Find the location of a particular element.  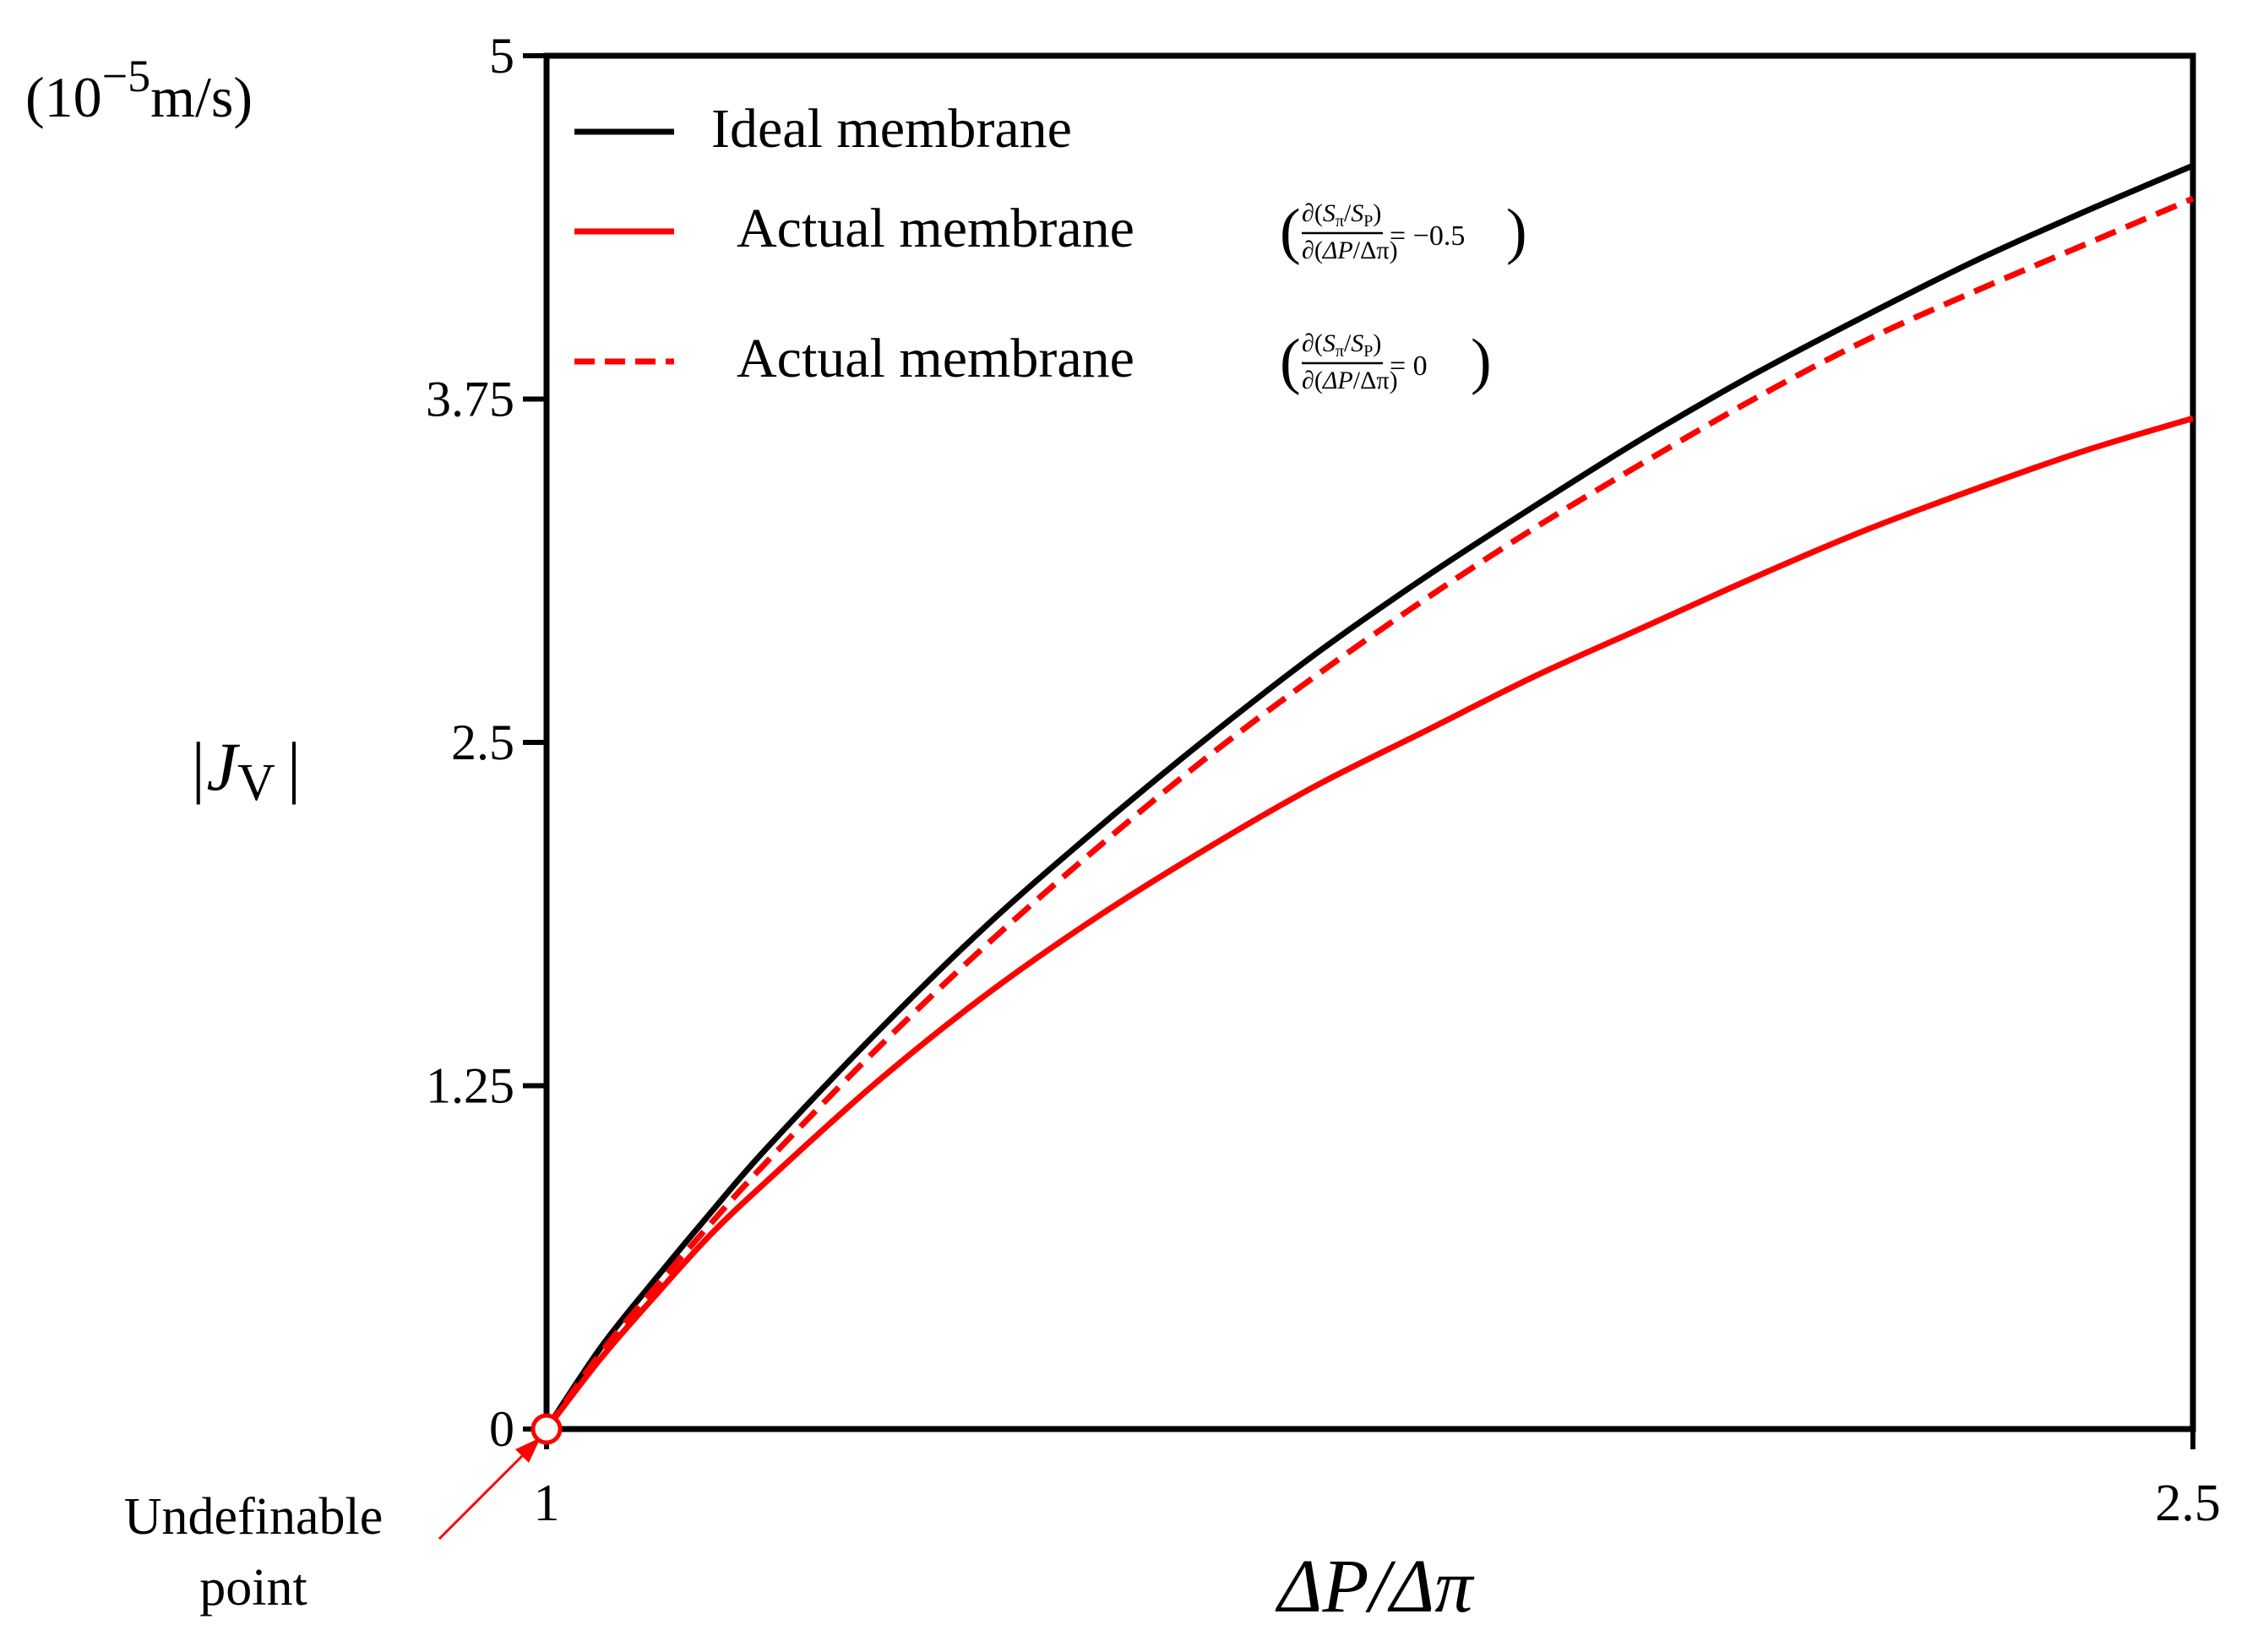

x-axis-label: ΔP/Δπ is located at coordinates (1376, 1586).